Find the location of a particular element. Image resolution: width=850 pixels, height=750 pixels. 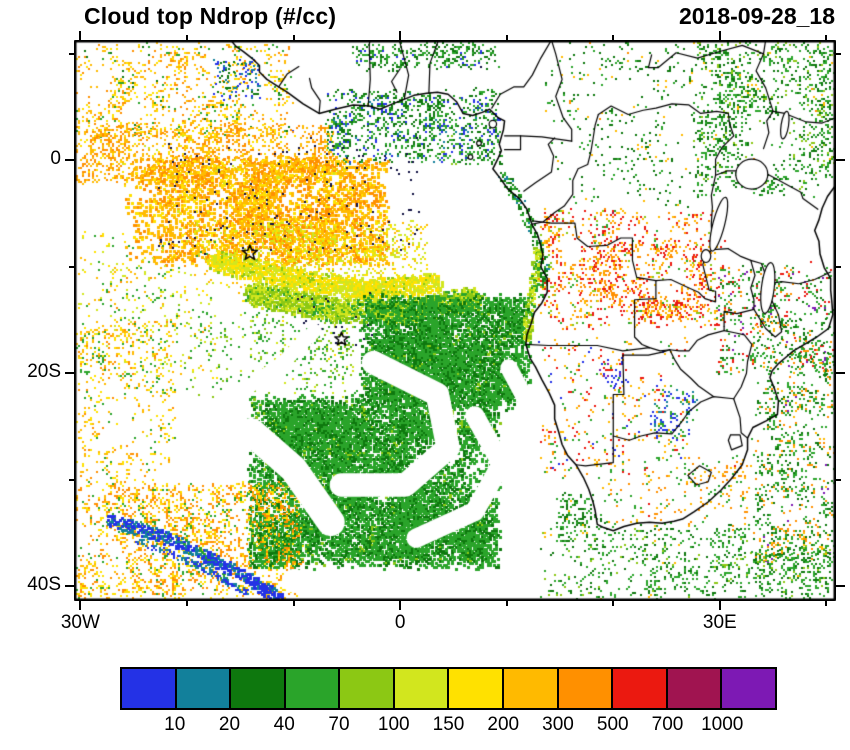

colorbar-label: 150 is located at coordinates (448, 724).